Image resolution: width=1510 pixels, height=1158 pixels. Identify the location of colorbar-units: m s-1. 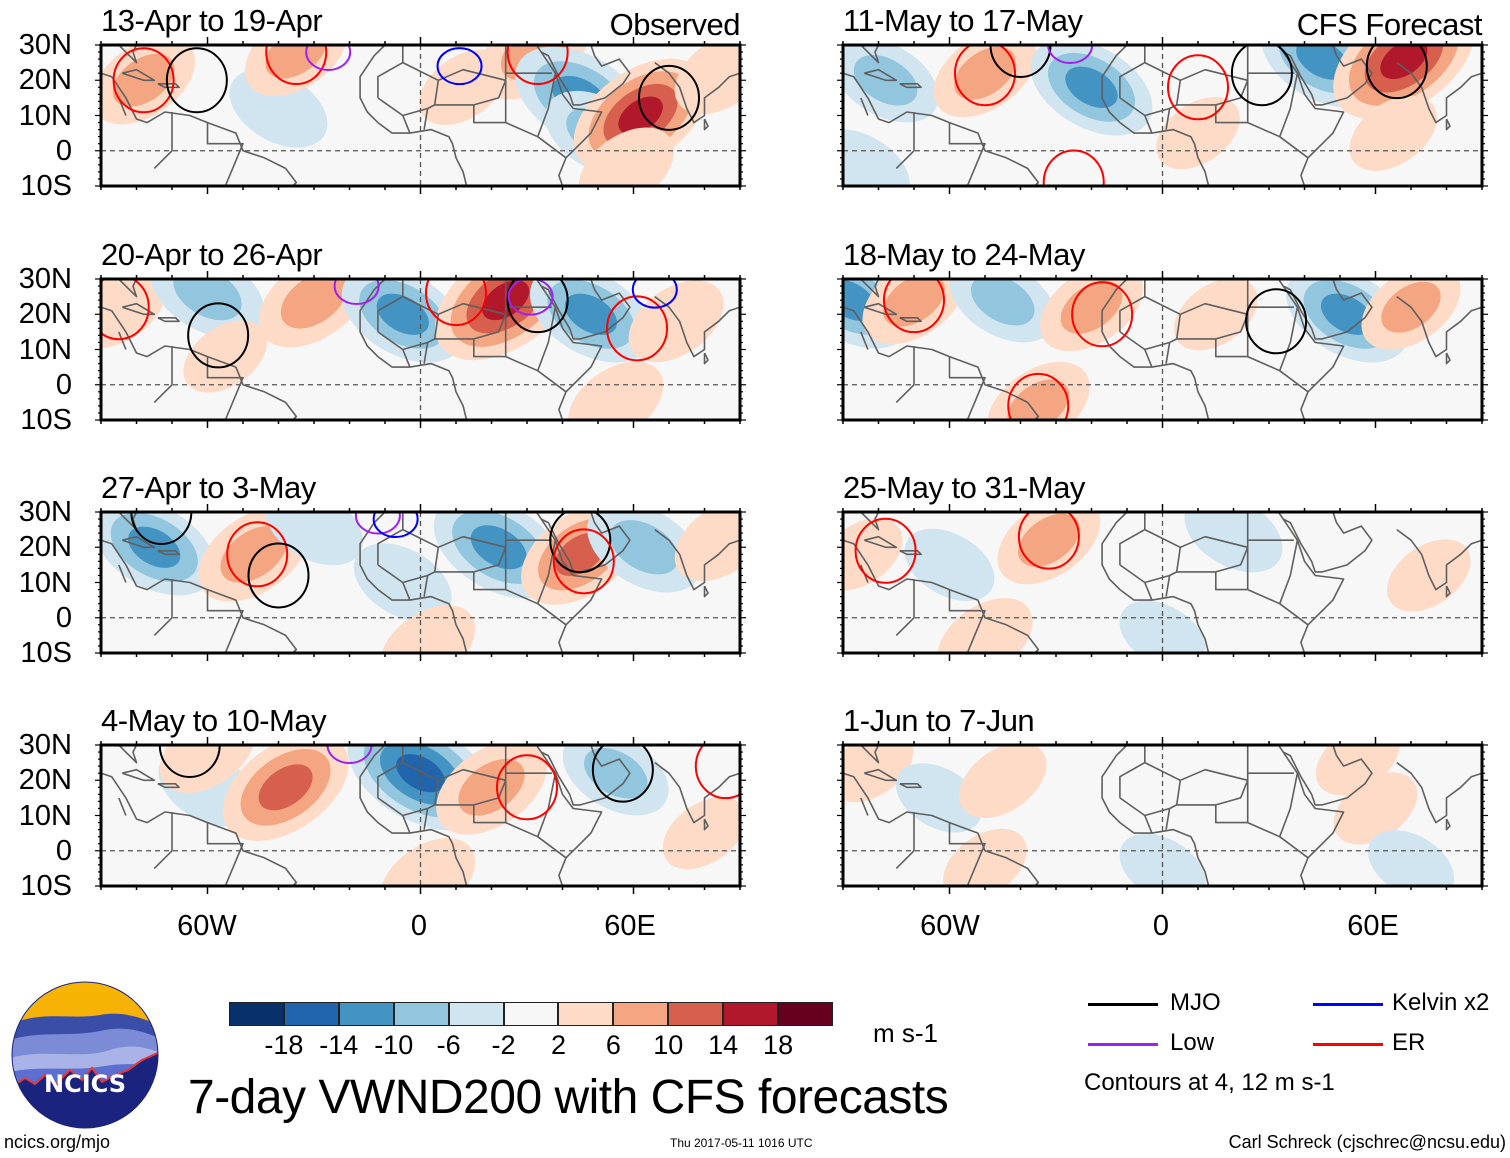
(905, 1033).